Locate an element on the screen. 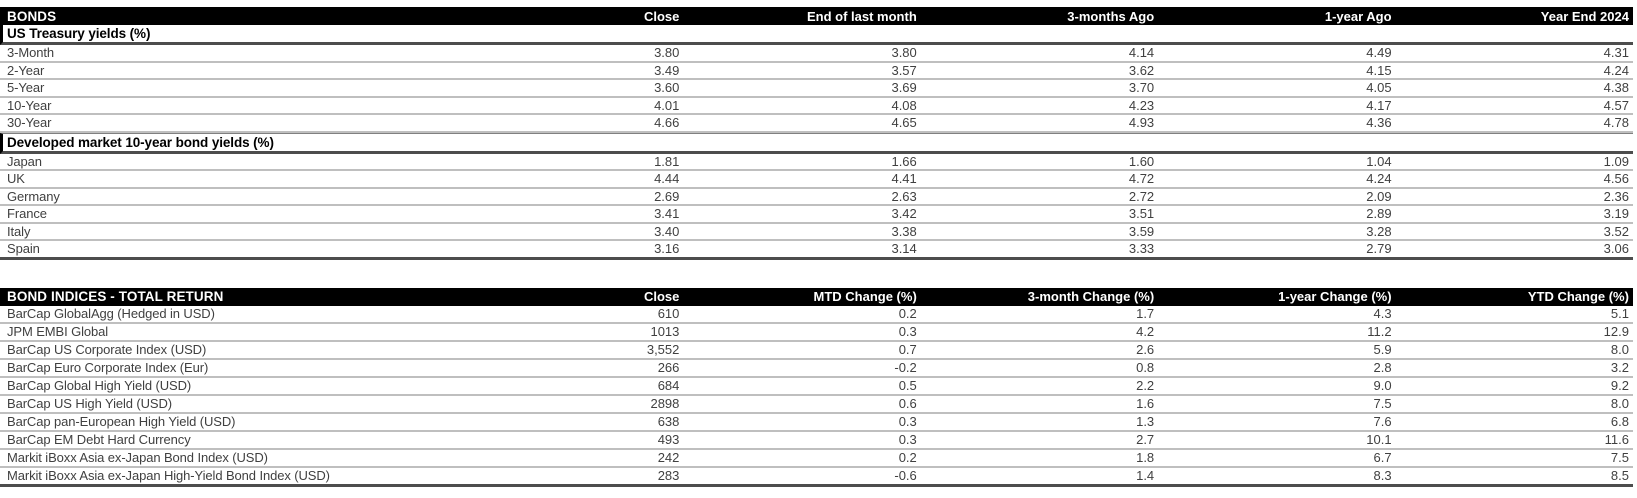  section-header-row: Developed market 10-year bond yields (%) is located at coordinates (816, 143).